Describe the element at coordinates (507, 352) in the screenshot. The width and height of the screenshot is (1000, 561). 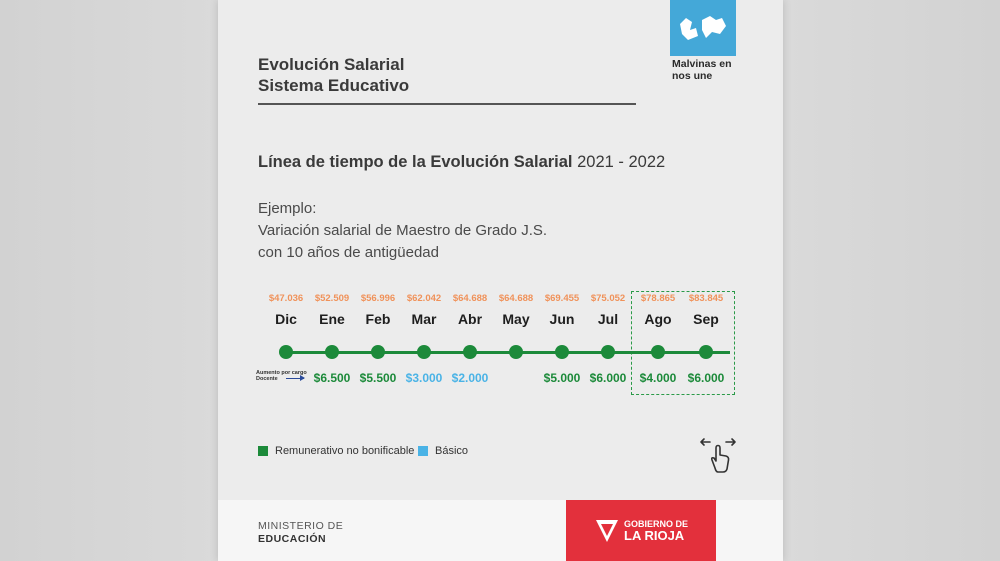
I see `timeline-line` at that location.